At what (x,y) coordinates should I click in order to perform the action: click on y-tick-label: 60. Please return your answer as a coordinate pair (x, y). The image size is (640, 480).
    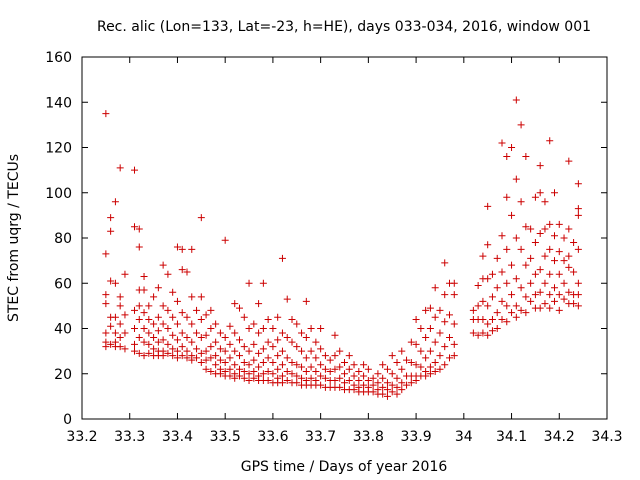
    Looking at the image, I should click on (63, 284).